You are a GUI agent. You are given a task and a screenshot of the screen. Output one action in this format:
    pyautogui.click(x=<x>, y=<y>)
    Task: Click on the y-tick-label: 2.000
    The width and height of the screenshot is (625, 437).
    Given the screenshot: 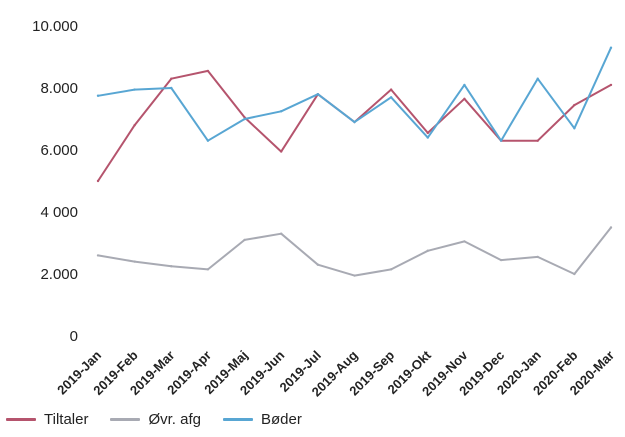 What is the action you would take?
    pyautogui.click(x=59, y=274)
    